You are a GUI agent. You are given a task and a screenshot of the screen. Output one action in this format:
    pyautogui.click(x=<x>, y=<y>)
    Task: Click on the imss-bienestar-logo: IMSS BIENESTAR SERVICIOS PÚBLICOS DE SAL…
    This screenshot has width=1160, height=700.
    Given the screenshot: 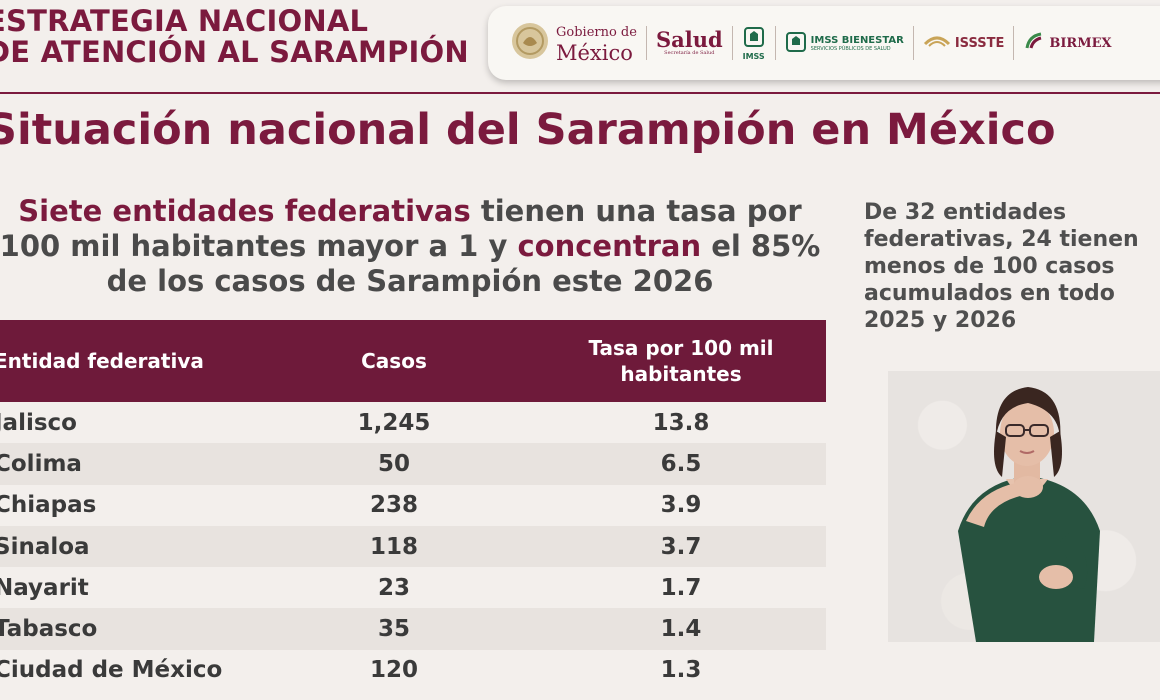 What is the action you would take?
    pyautogui.click(x=844, y=43)
    